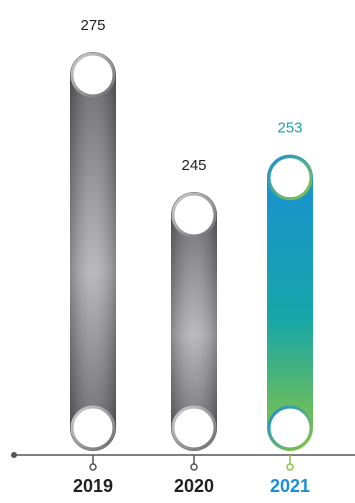 Image resolution: width=355 pixels, height=503 pixels. I want to click on category-label-2021: 2021, so click(290, 486).